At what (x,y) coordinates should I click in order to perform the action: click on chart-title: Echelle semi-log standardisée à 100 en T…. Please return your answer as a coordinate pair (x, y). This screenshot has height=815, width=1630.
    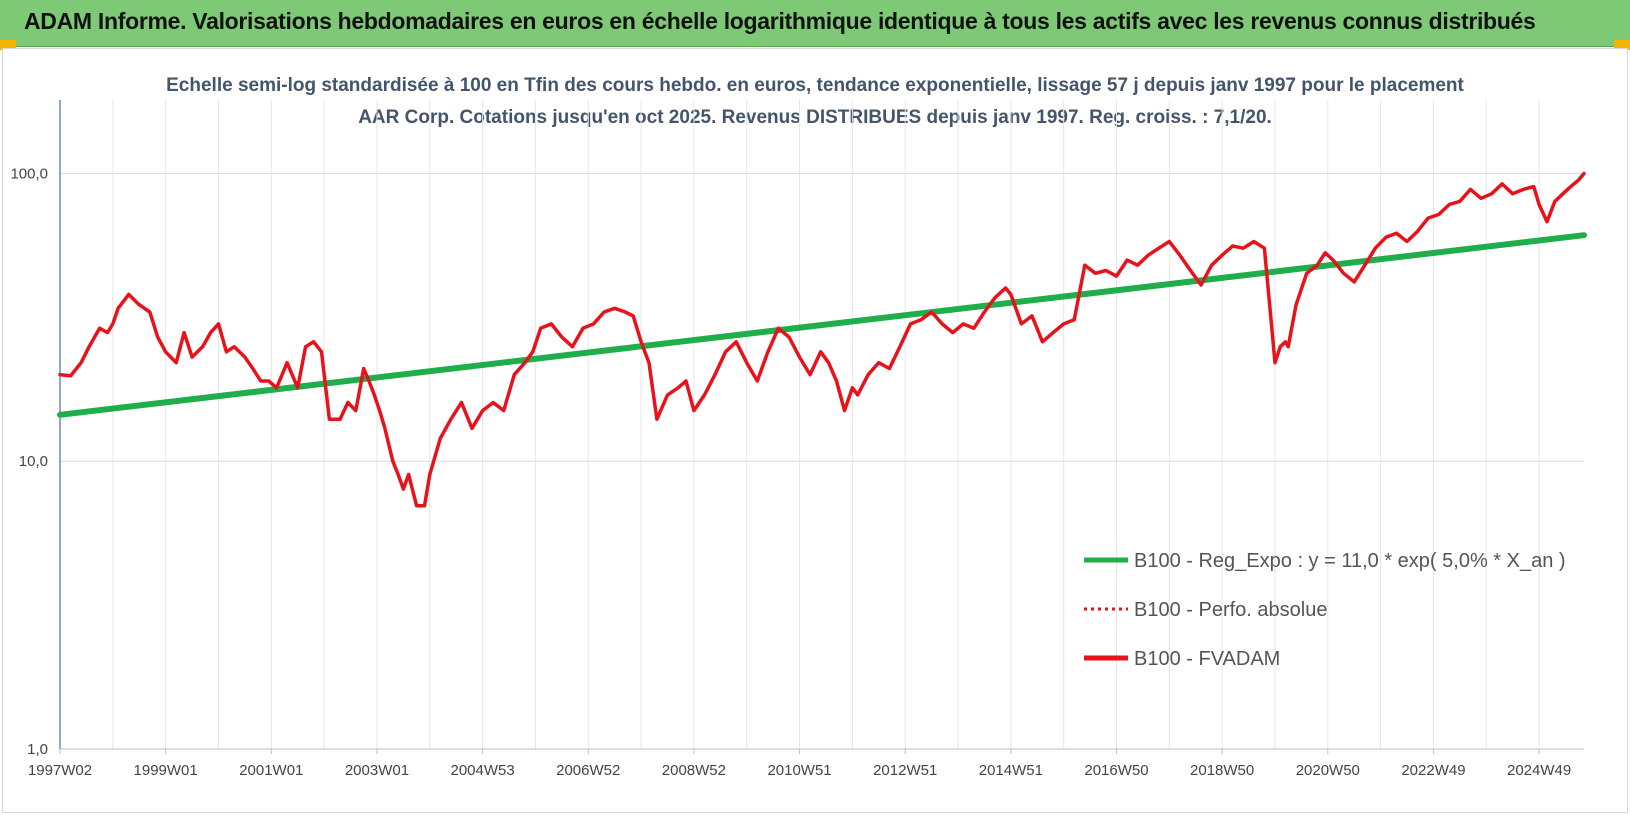
    Looking at the image, I should click on (815, 101).